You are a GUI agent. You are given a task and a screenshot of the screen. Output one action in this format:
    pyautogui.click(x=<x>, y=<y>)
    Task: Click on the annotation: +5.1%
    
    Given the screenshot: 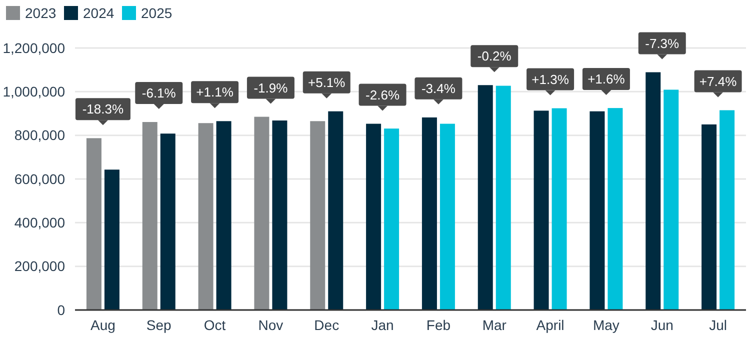 What is the action you would take?
    pyautogui.click(x=327, y=82)
    